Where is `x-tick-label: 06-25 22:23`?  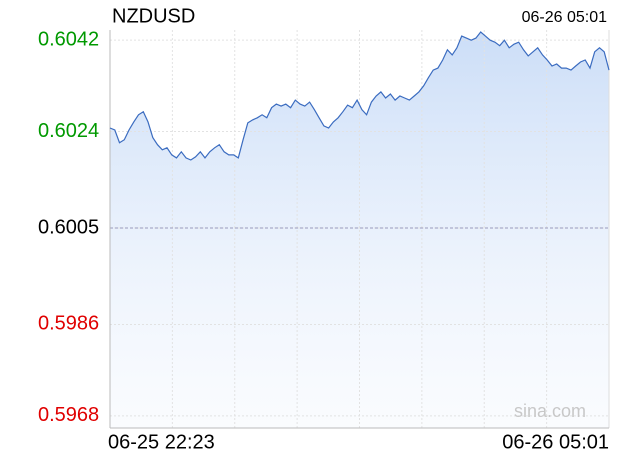
x-tick-label: 06-25 22:23 is located at coordinates (161, 442).